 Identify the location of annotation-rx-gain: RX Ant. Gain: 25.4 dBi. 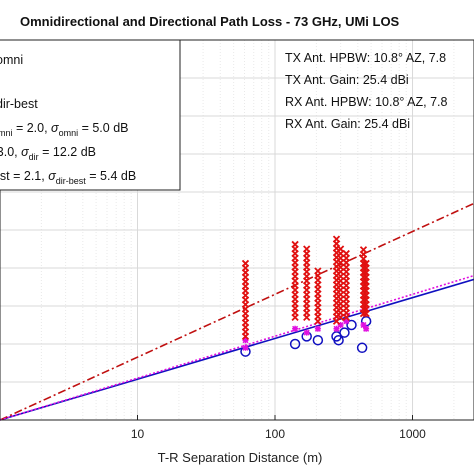
(347, 124).